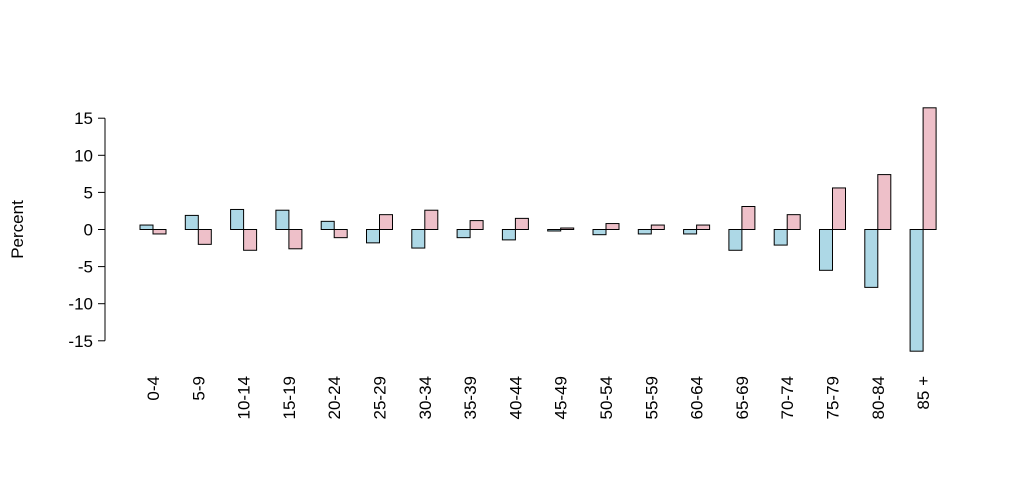 This screenshot has width=1024, height=485. I want to click on bar-20-24-s1, so click(327, 225).